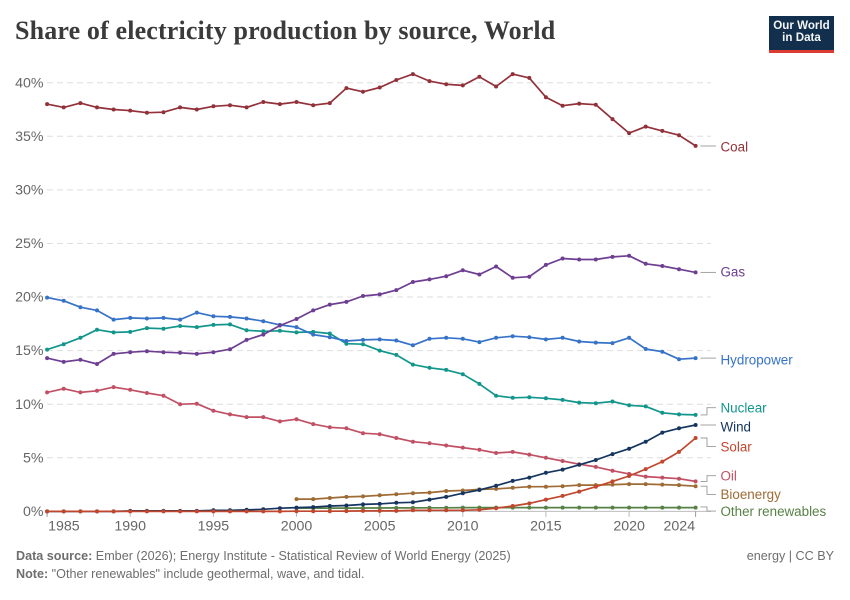  Describe the element at coordinates (757, 360) in the screenshot. I see `svg-text: Hydropower` at that location.